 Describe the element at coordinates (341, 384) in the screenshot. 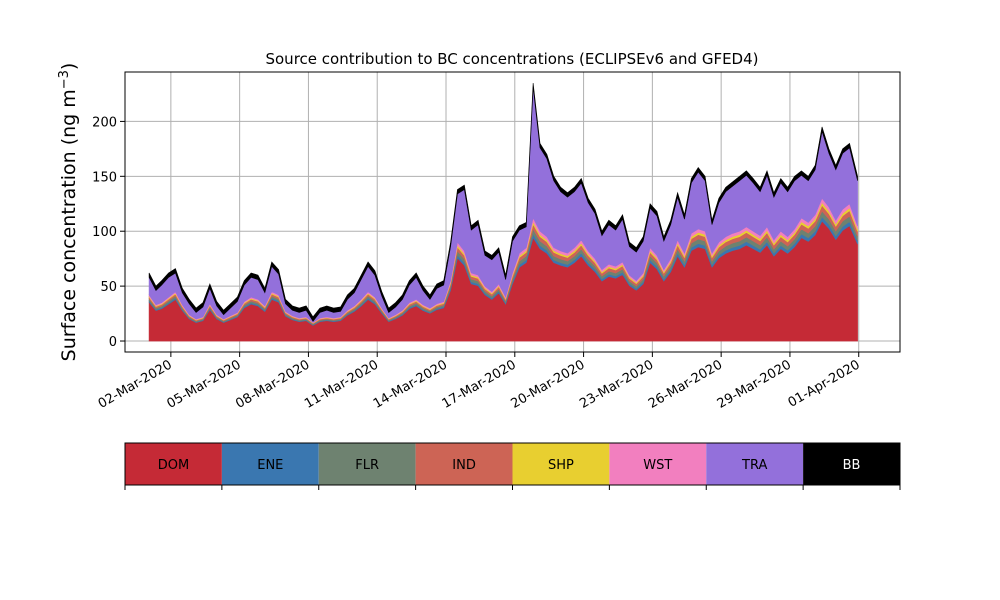

I see `x-tick-label: 11-Mar-2020` at that location.